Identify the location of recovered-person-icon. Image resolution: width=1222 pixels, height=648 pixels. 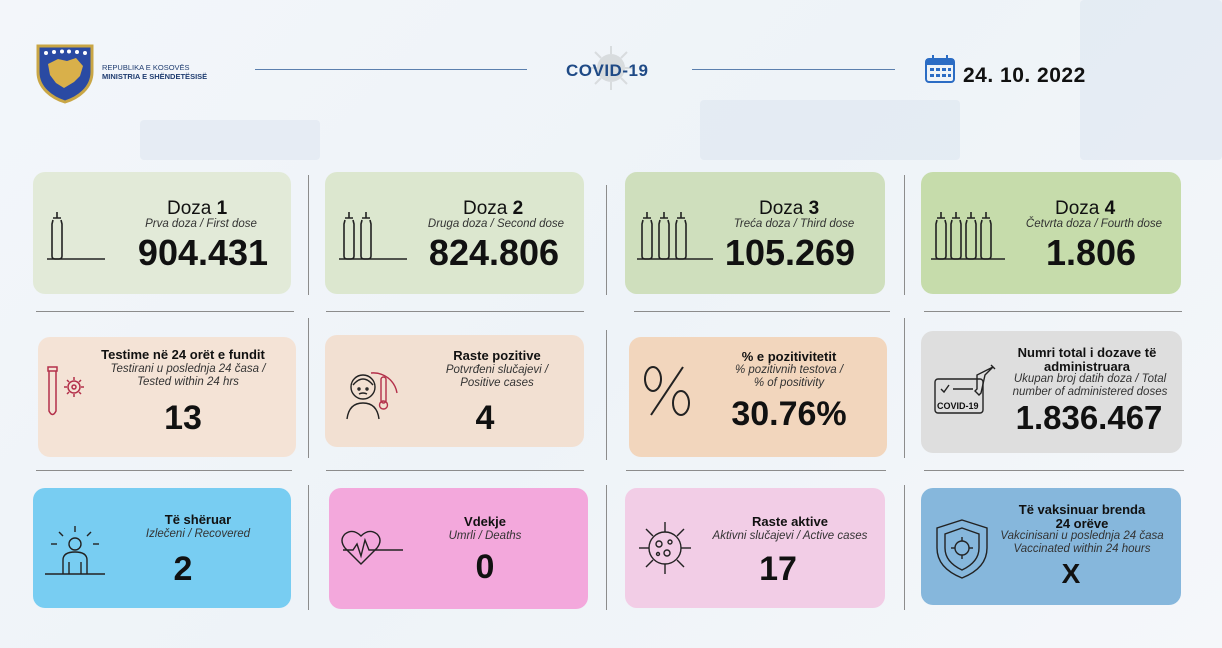
(75, 550).